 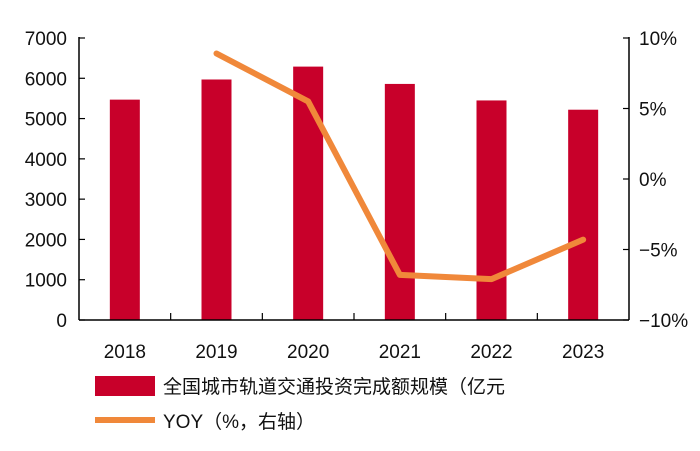 I want to click on right-tick-label: 10%, so click(x=658, y=39).